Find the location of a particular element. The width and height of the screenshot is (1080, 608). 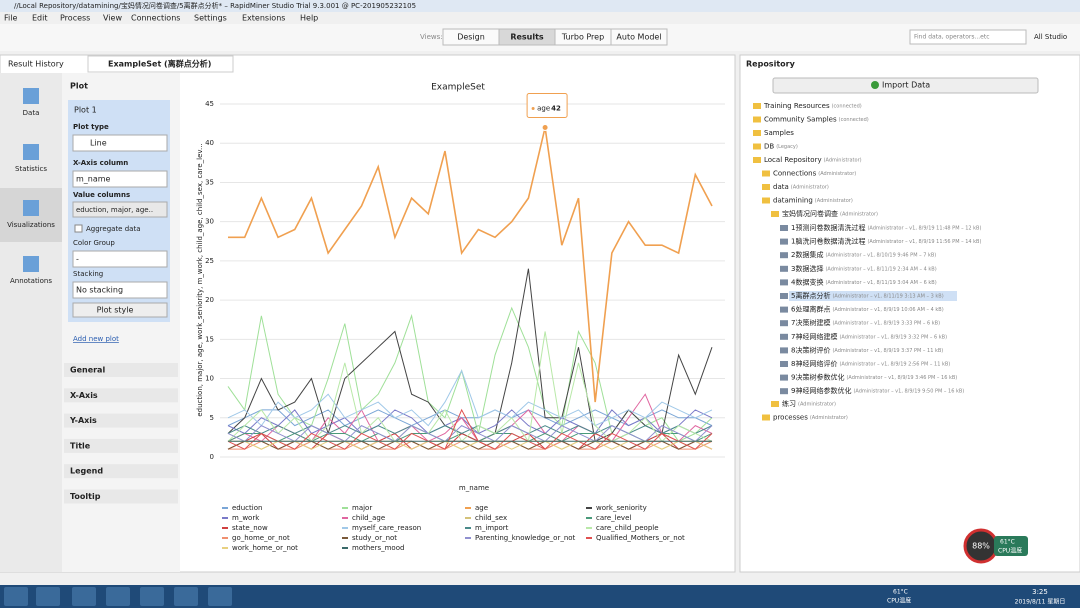

menu-item: Process is located at coordinates (75, 18).